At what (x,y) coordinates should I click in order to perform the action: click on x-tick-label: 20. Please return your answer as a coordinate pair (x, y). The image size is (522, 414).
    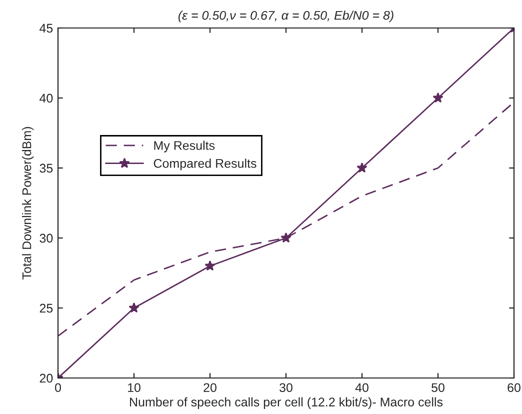
    Looking at the image, I should click on (210, 387).